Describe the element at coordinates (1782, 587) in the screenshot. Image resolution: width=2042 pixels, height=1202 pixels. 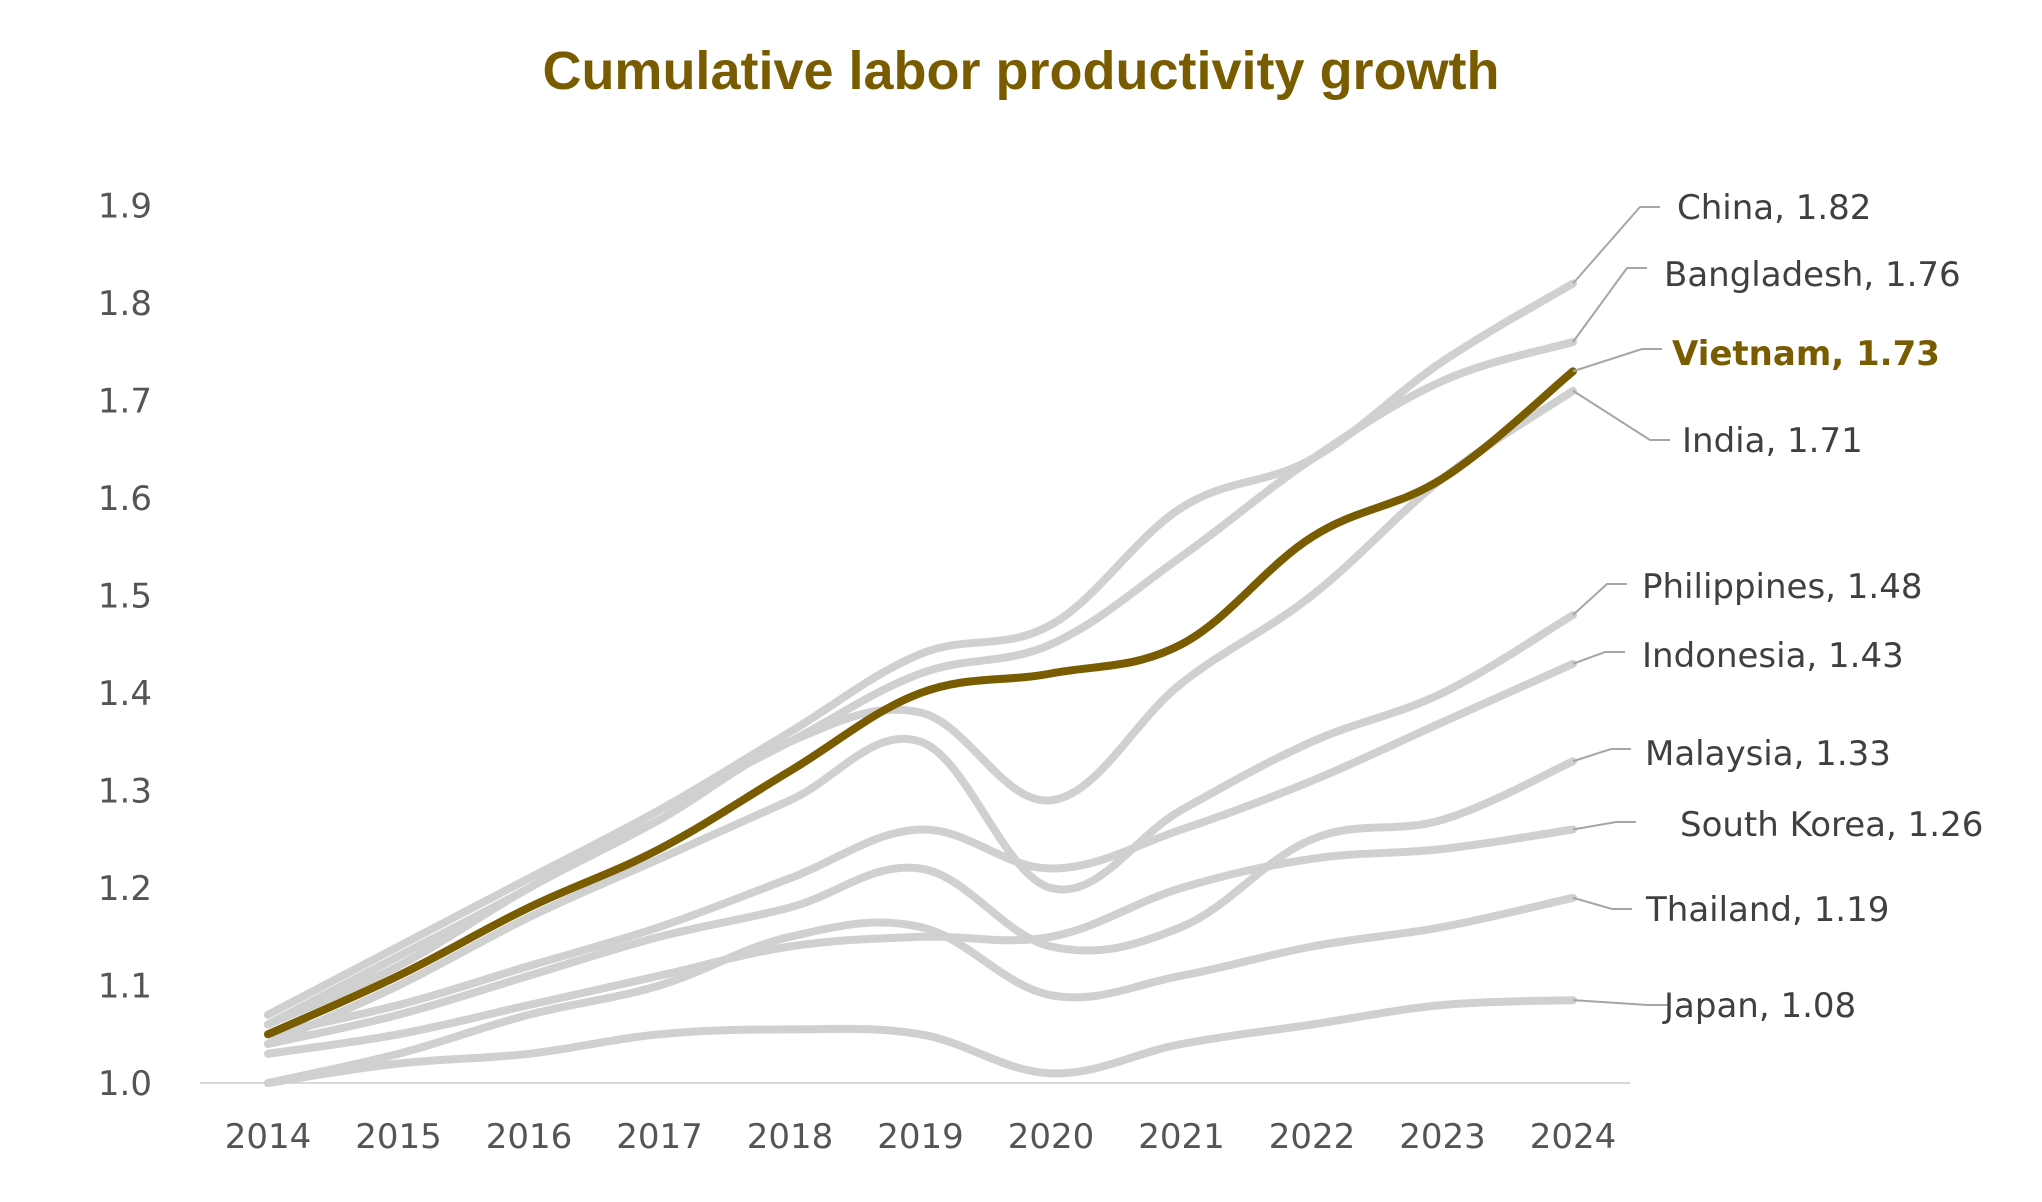
I see `series-label-philippines: Philippines, 1.48` at that location.